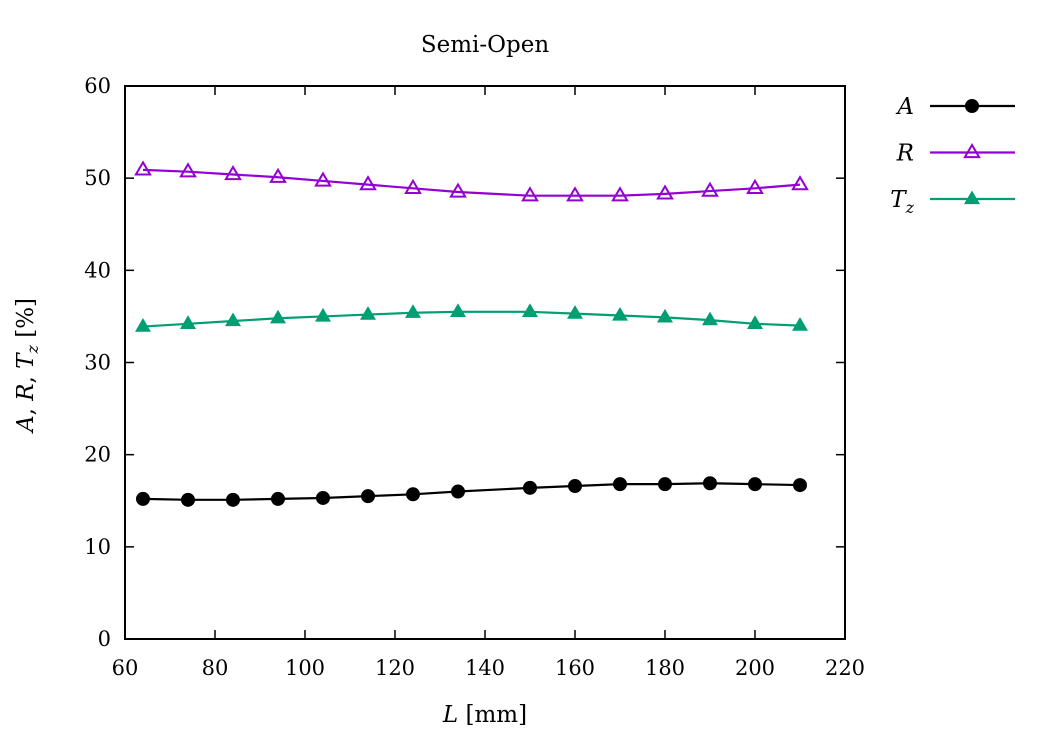 The image size is (1050, 733). Describe the element at coordinates (32, 350) in the screenshot. I see `y-axis-label-z: z` at that location.